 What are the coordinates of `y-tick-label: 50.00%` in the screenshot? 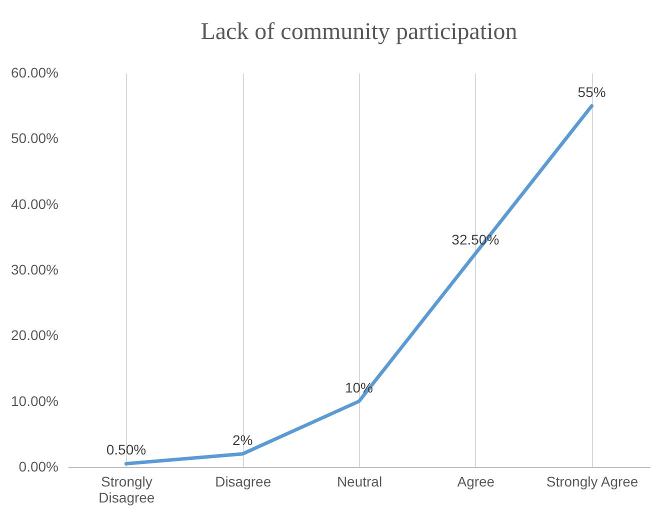 It's located at (34, 138).